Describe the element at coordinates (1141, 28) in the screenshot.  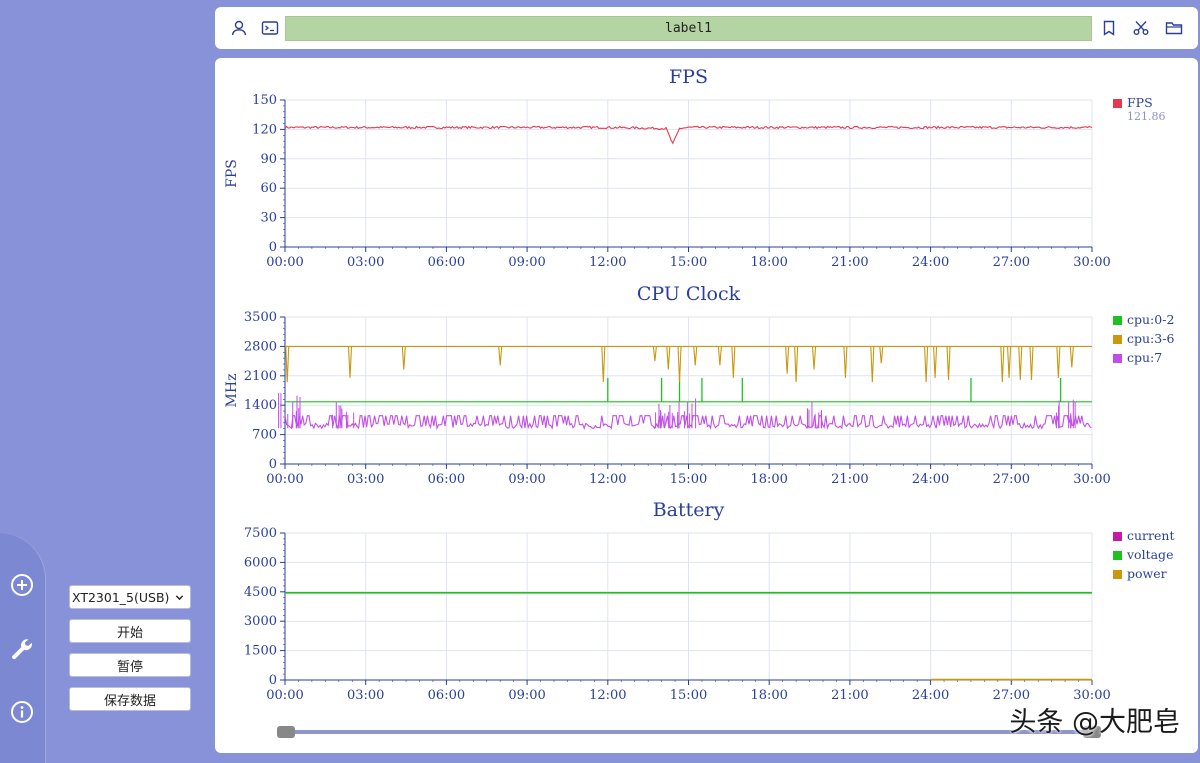
I see `scissors-icon` at that location.